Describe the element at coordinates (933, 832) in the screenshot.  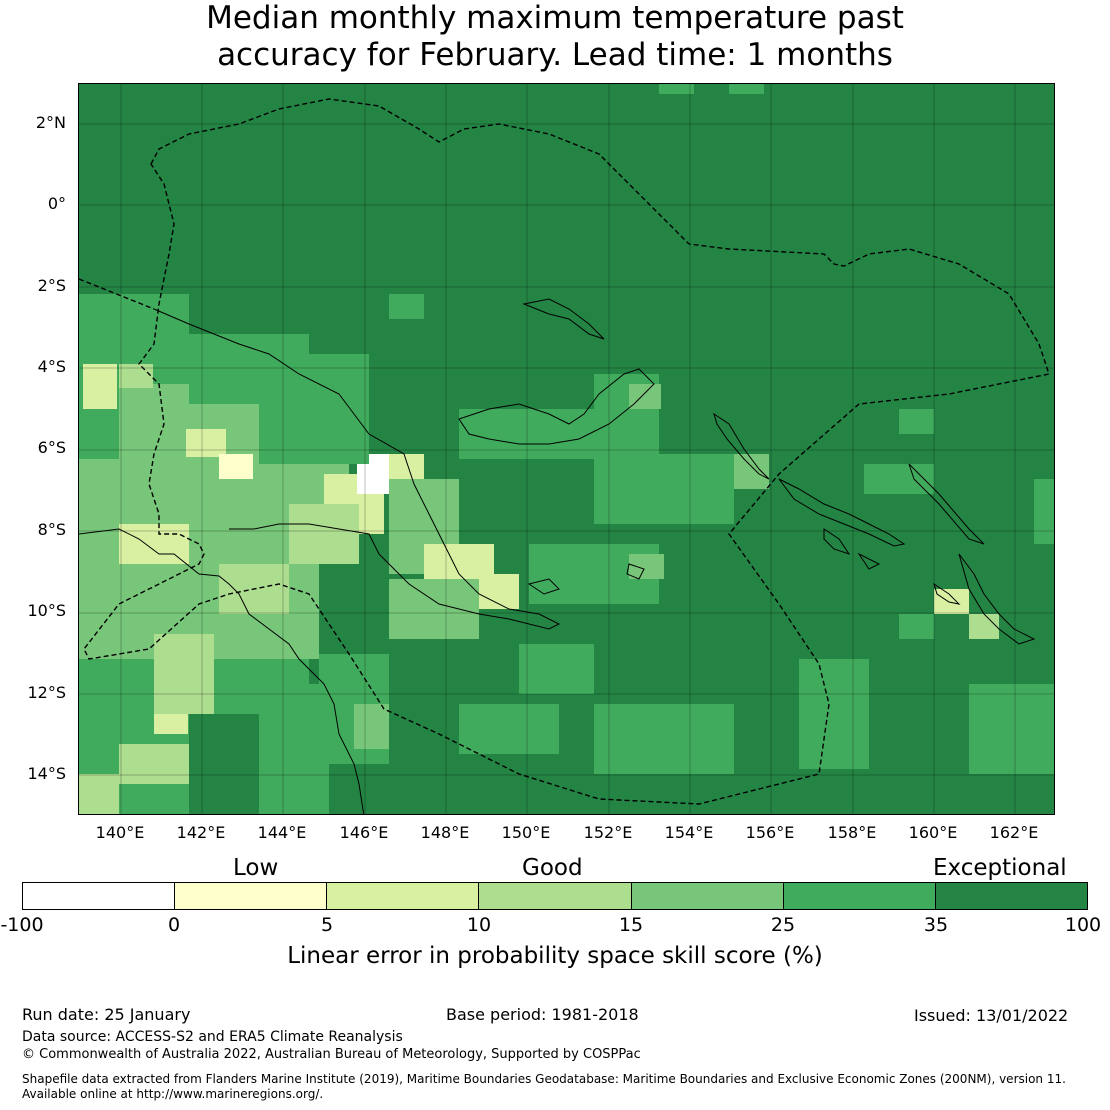
I see `lon-label: 160°E` at that location.